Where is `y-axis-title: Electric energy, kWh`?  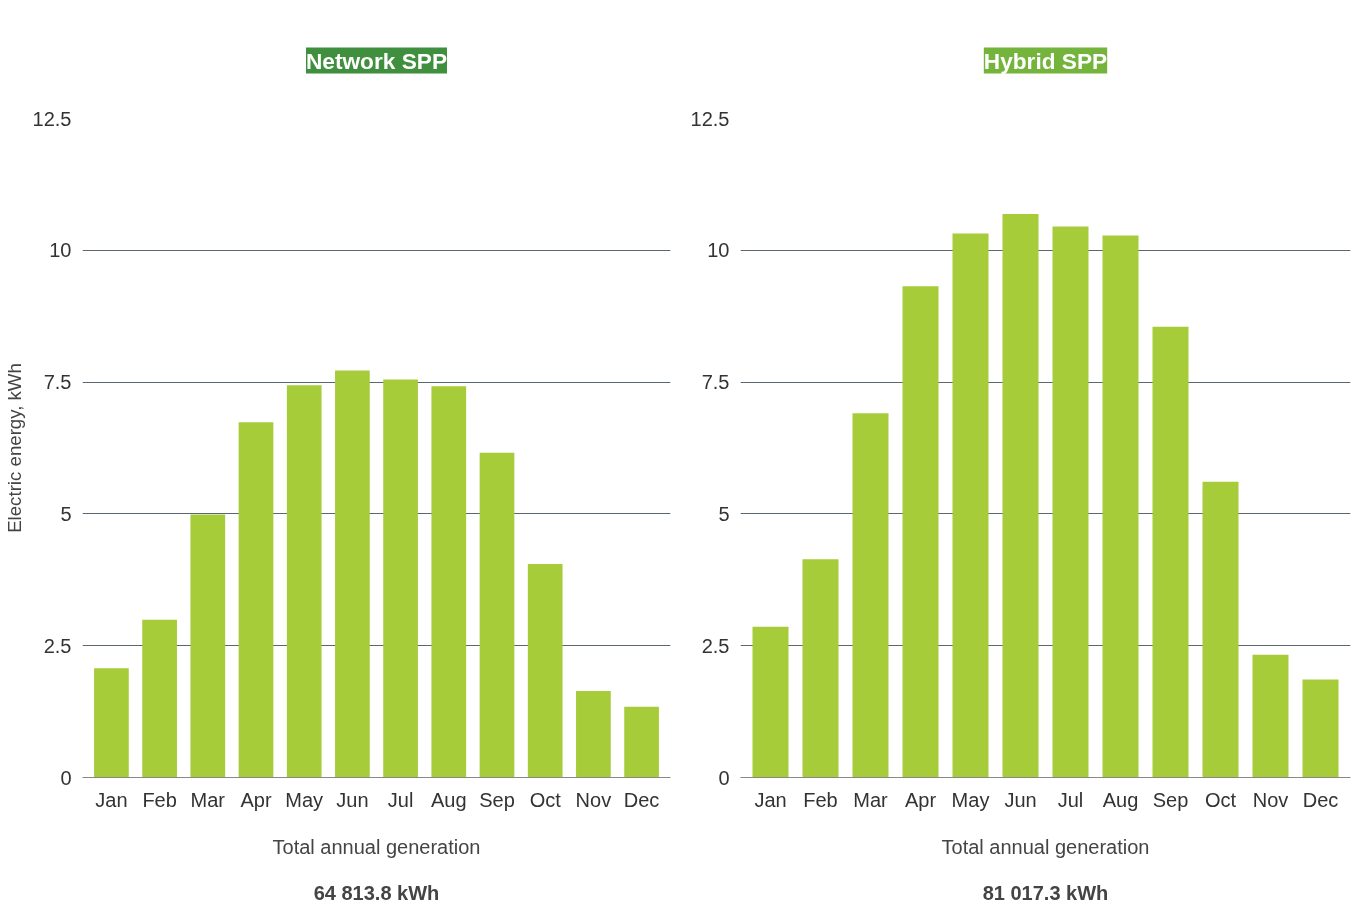 y-axis-title: Electric energy, kWh is located at coordinates (14, 448).